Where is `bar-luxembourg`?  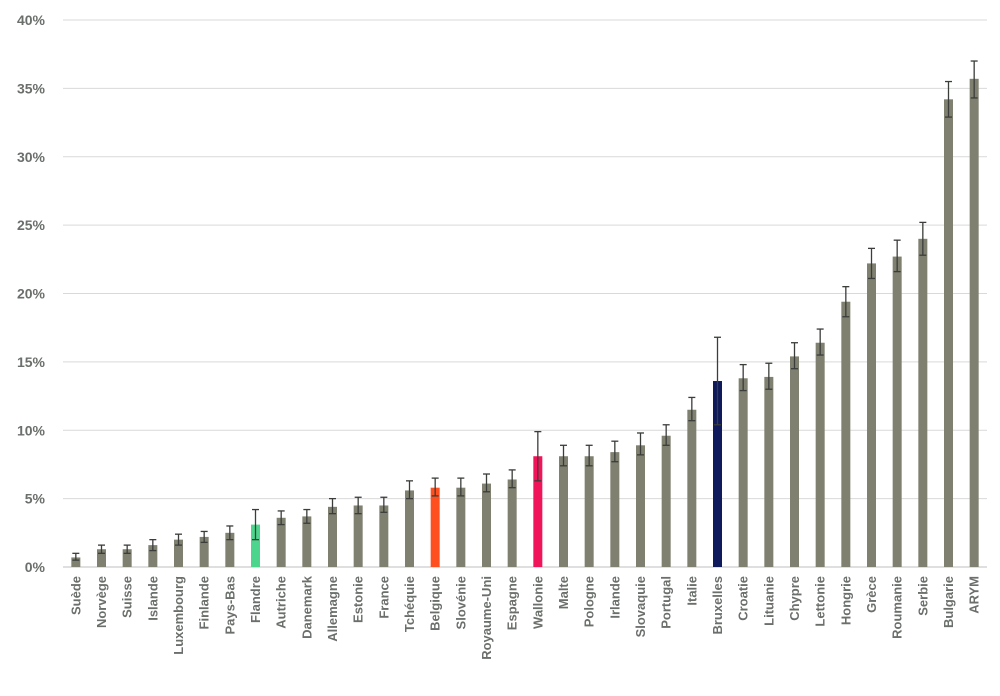 bar-luxembourg is located at coordinates (178, 553).